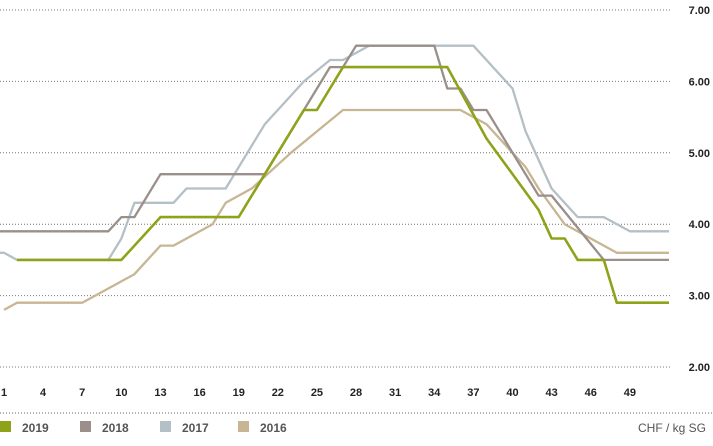 This screenshot has height=446, width=713. Describe the element at coordinates (243, 426) in the screenshot. I see `legend-swatch-2016` at that location.